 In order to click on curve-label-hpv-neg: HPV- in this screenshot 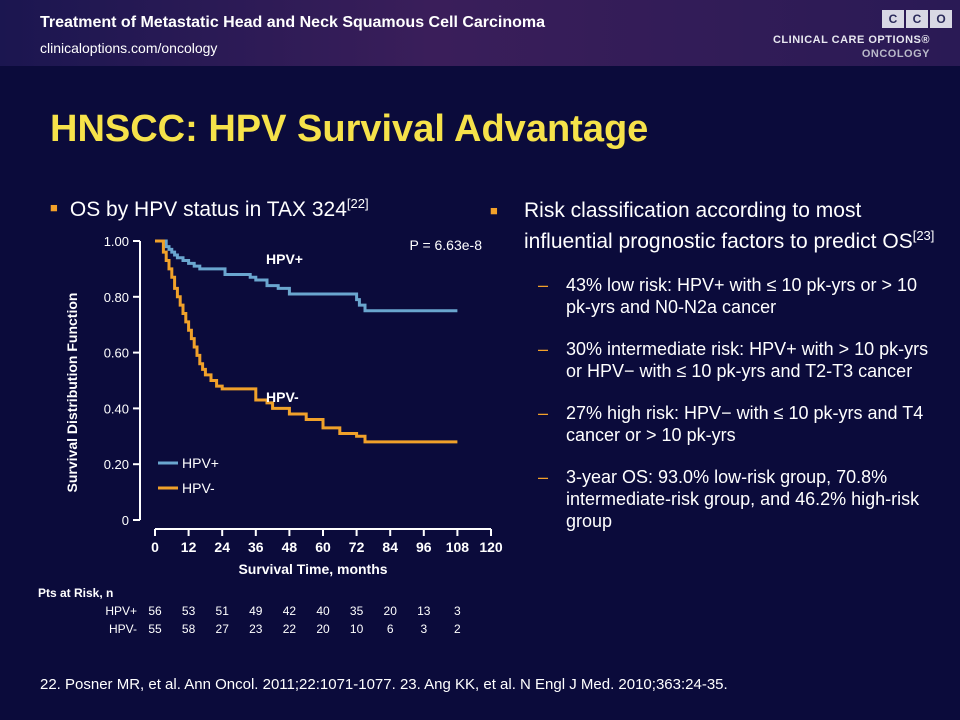, I will do `click(282, 397)`.